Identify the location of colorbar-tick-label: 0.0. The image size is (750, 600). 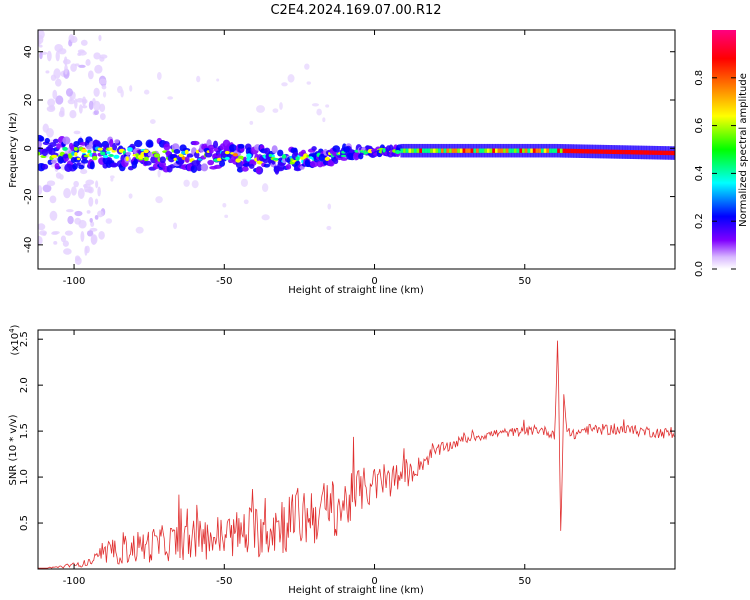
(699, 269).